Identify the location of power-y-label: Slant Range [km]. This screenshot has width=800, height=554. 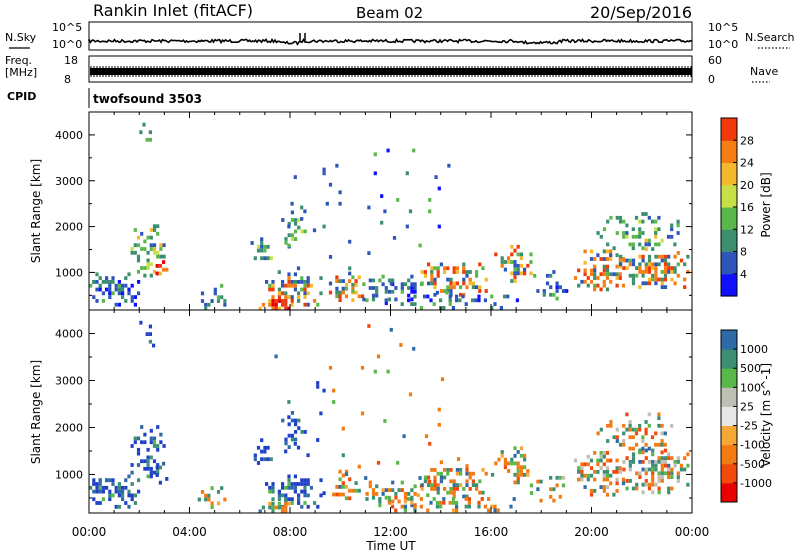
(36, 211).